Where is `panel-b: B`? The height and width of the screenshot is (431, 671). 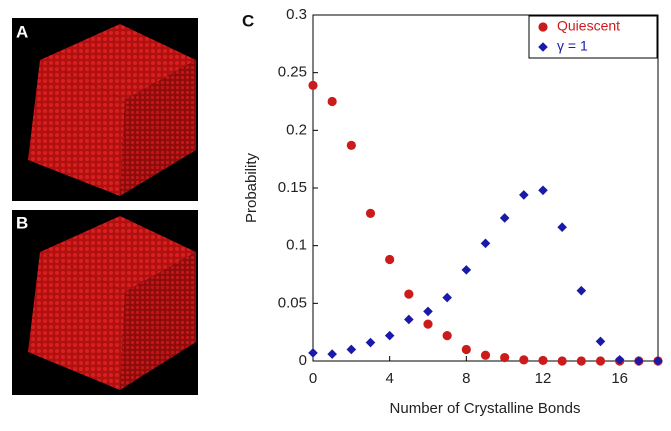 panel-b: B is located at coordinates (105, 302).